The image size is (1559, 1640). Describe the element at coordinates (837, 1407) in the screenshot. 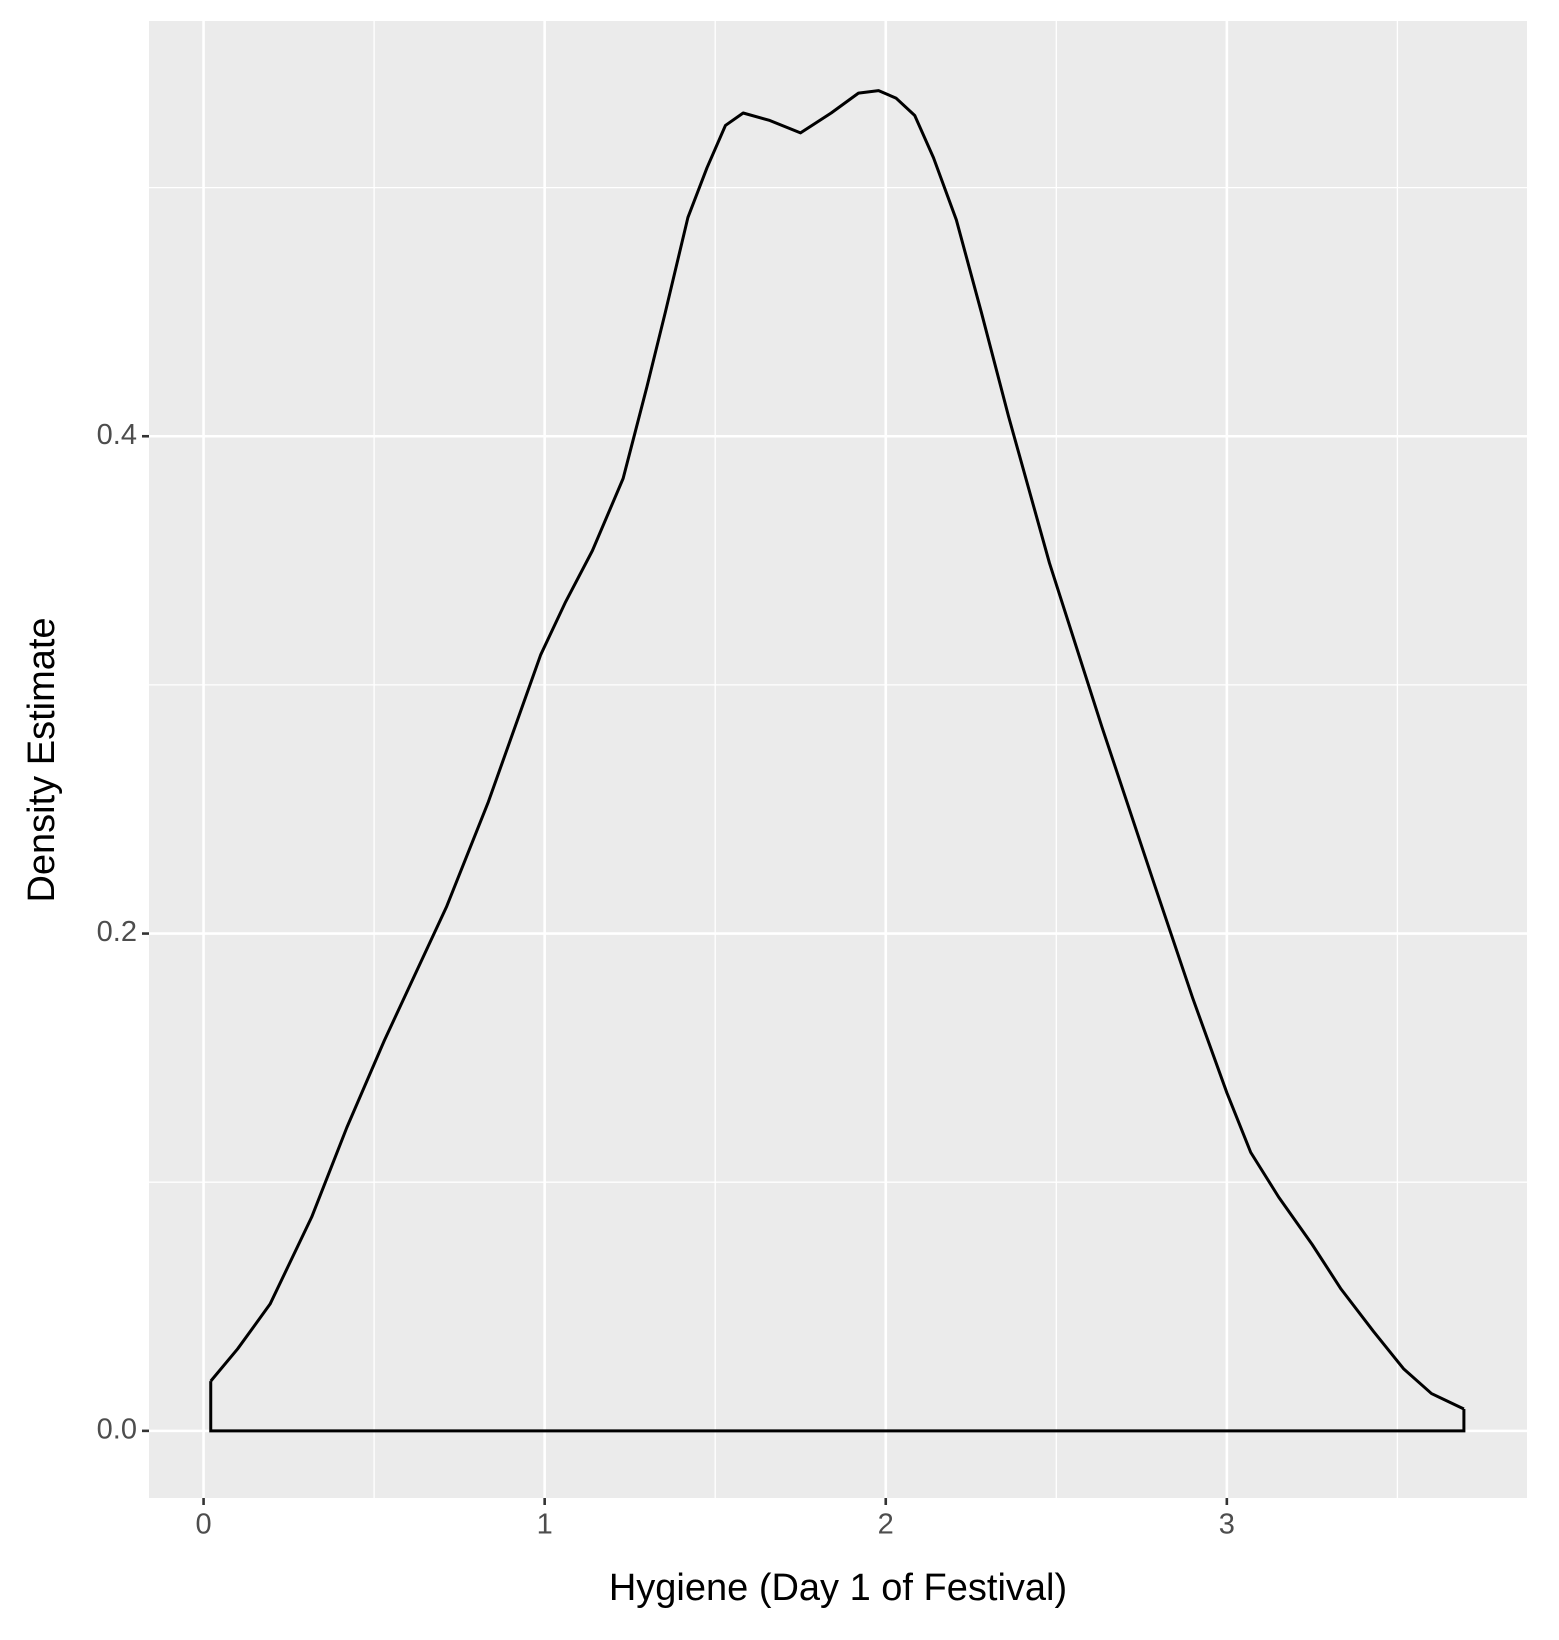

I see `density-outline` at that location.